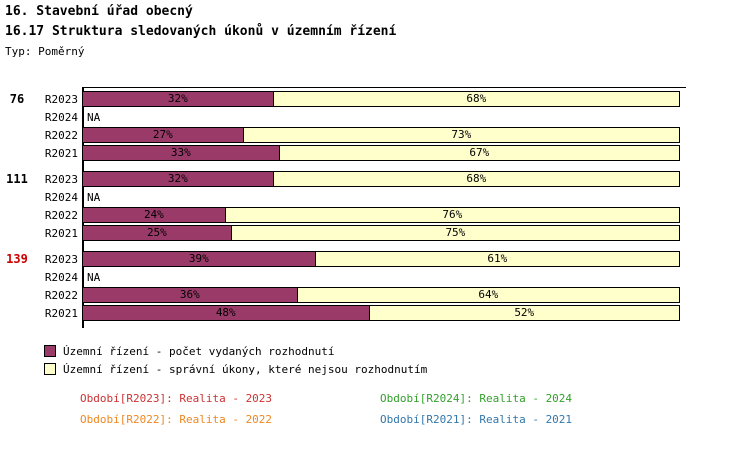 Image resolution: width=750 pixels, height=476 pixels. I want to click on segment-other-acts: 52%, so click(524, 313).